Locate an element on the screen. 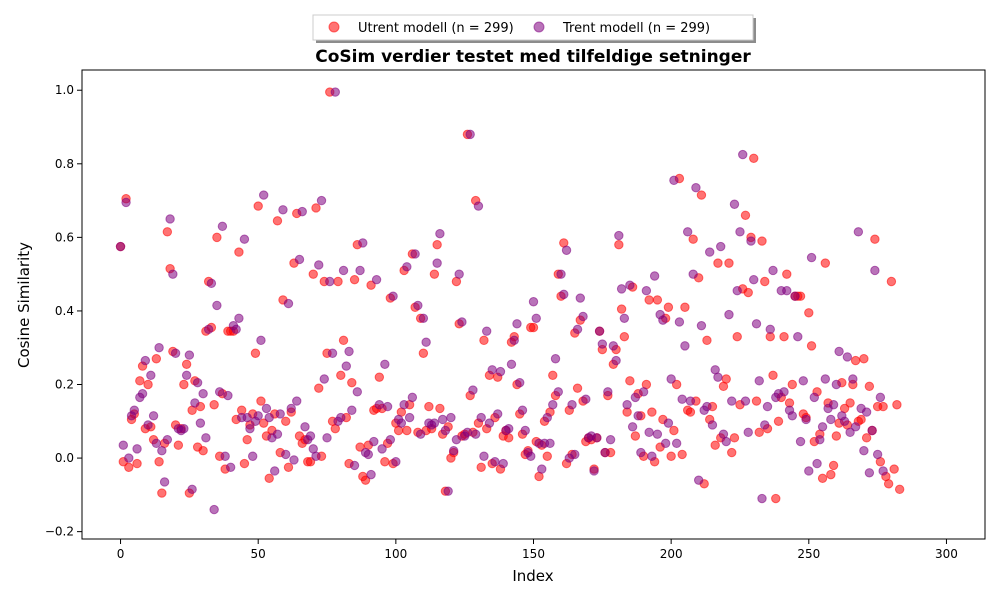  x-tick-label: 200 is located at coordinates (671, 554).